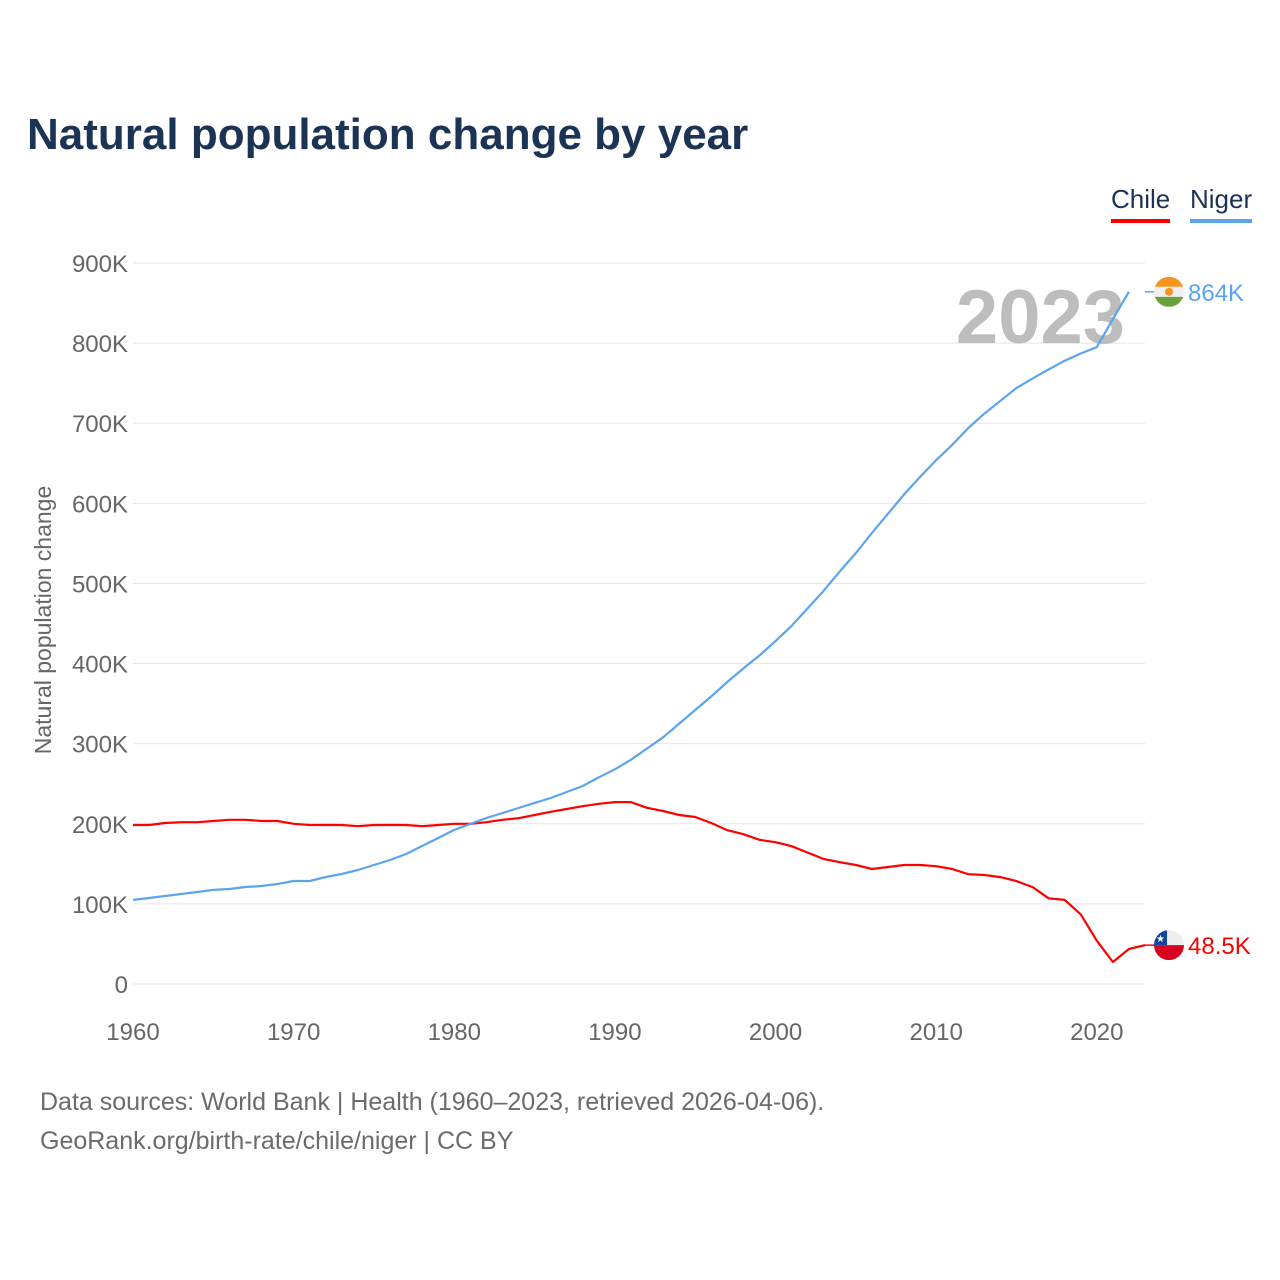 This screenshot has width=1280, height=1280. I want to click on y-tick-label: 400K, so click(100, 665).